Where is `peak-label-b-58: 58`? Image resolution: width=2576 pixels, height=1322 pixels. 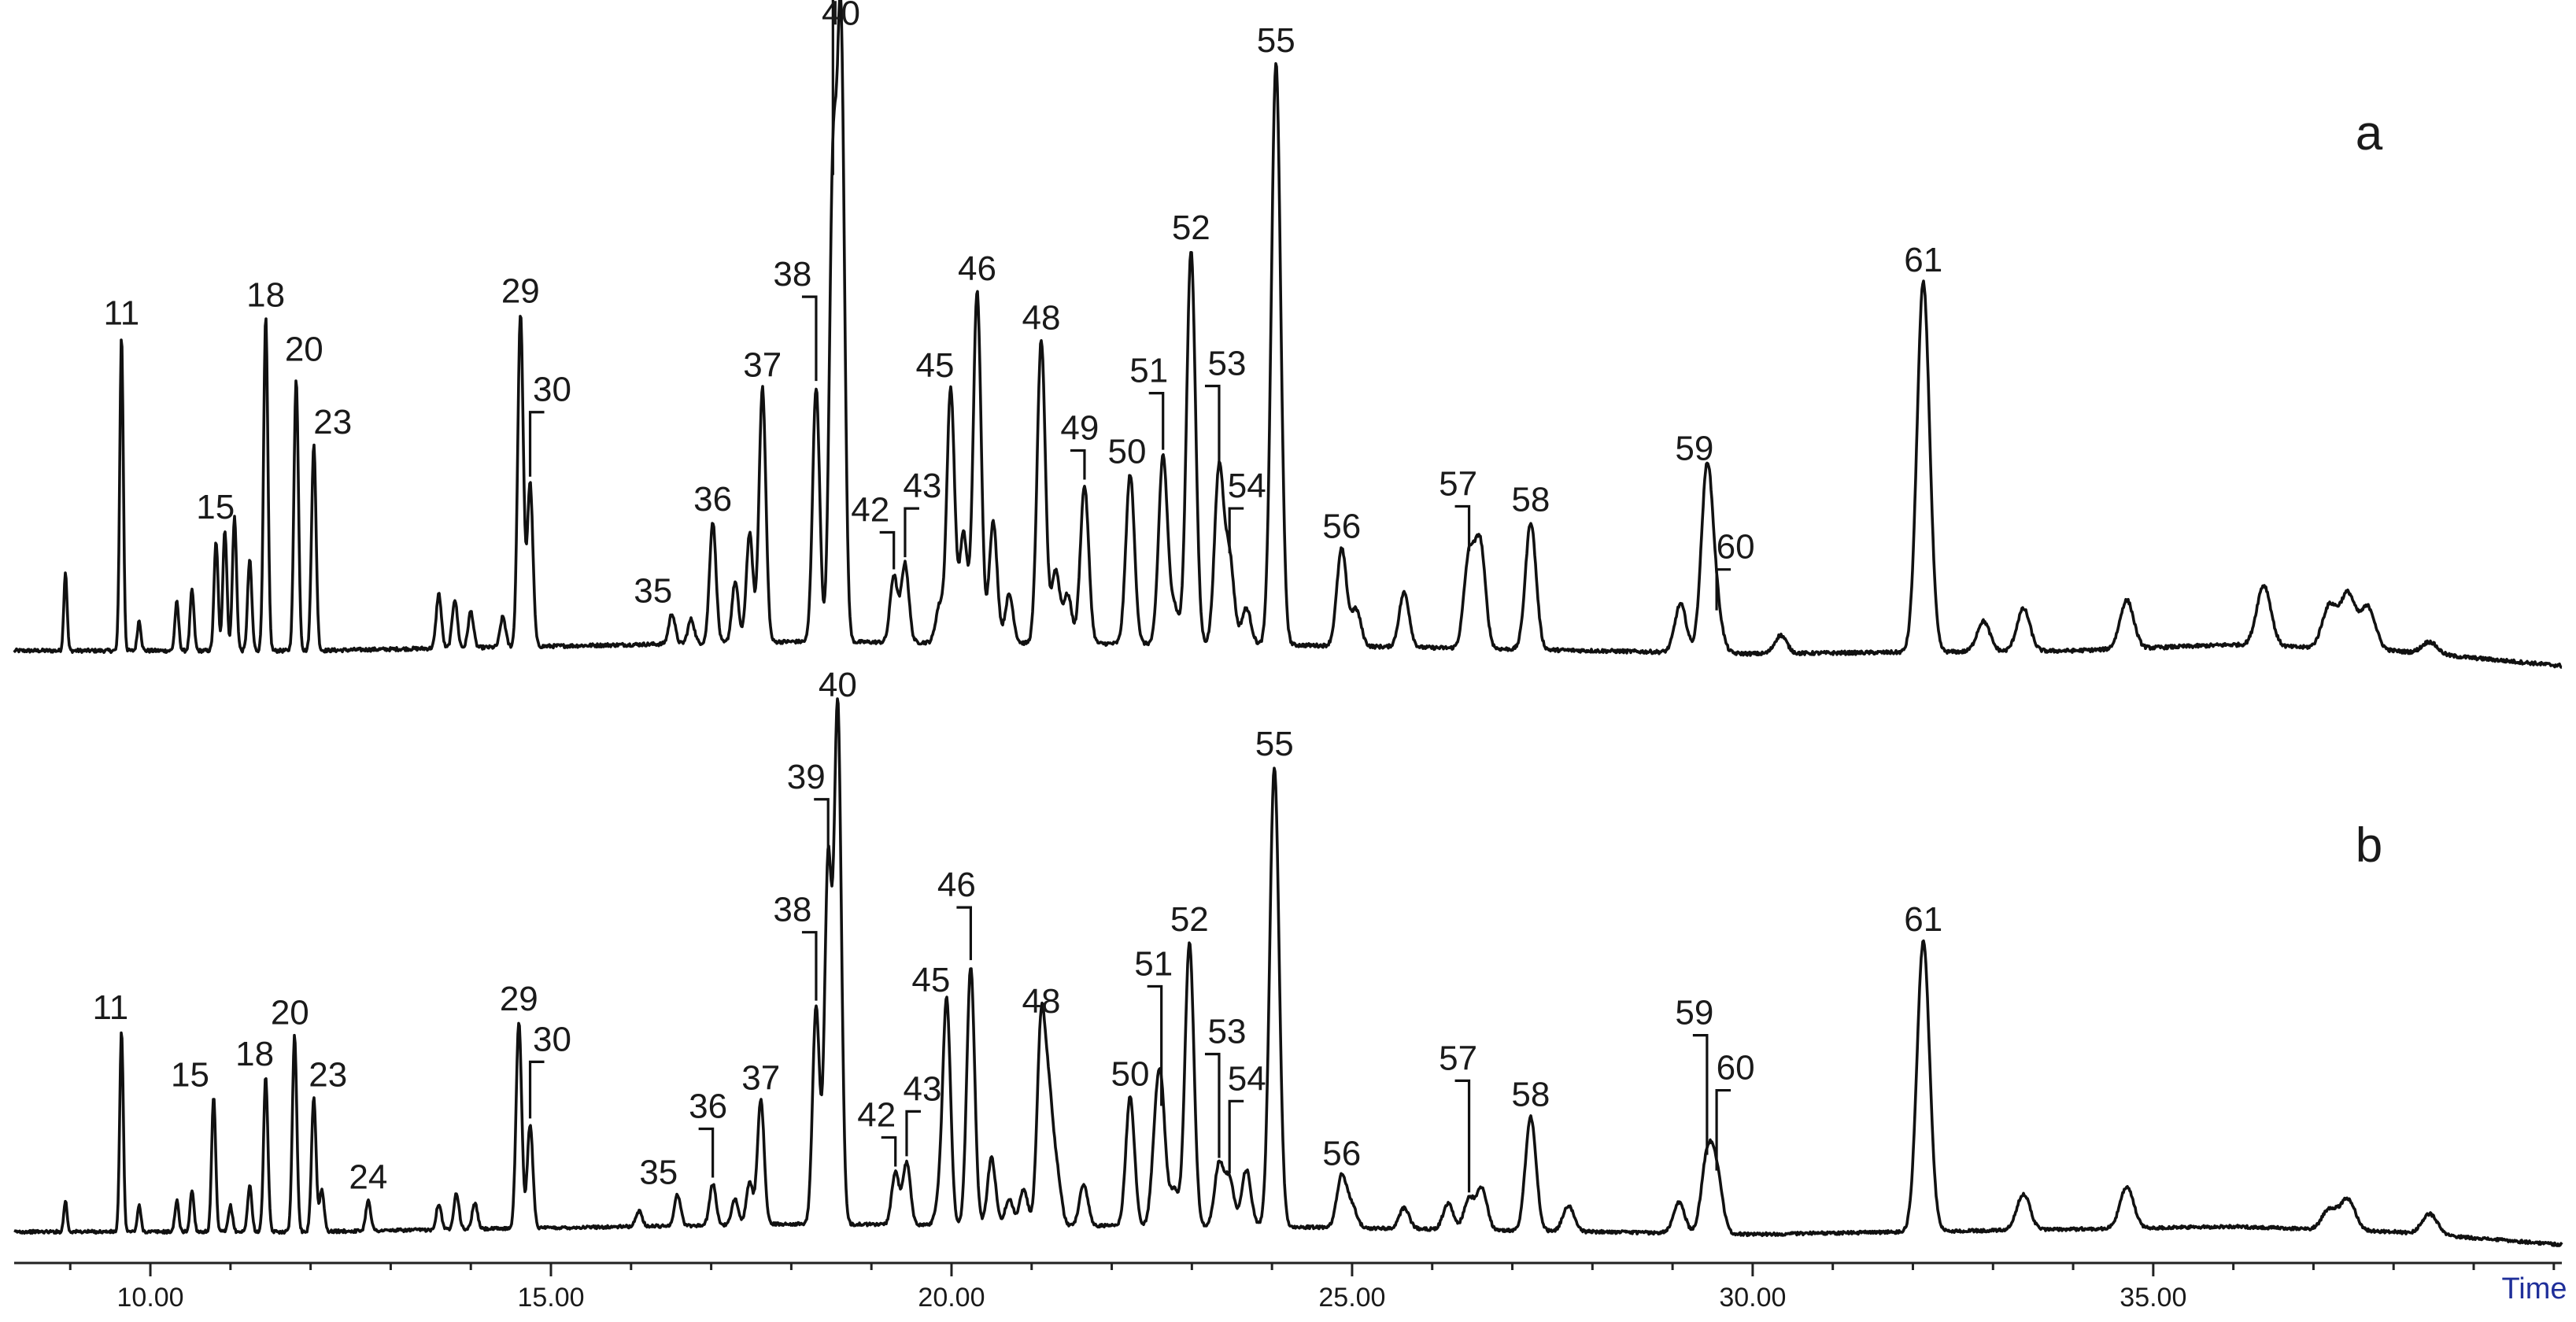 peak-label-b-58: 58 is located at coordinates (1530, 1095).